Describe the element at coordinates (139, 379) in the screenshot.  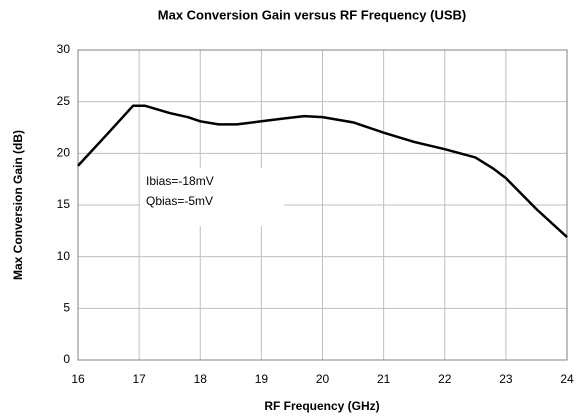
I see `x-tick-label: 17` at that location.